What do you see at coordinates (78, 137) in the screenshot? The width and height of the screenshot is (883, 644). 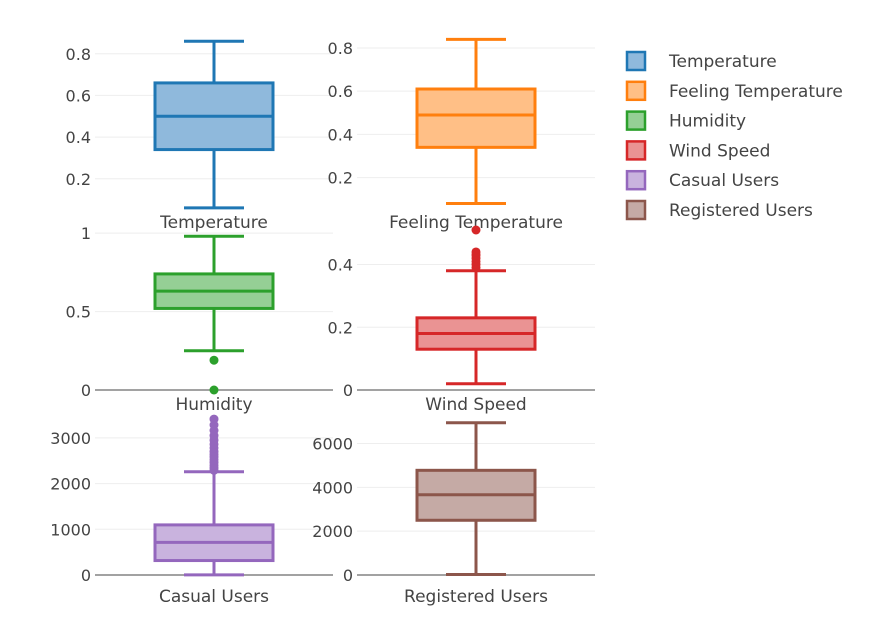 I see `y-tick-label-temperature: 0.4` at bounding box center [78, 137].